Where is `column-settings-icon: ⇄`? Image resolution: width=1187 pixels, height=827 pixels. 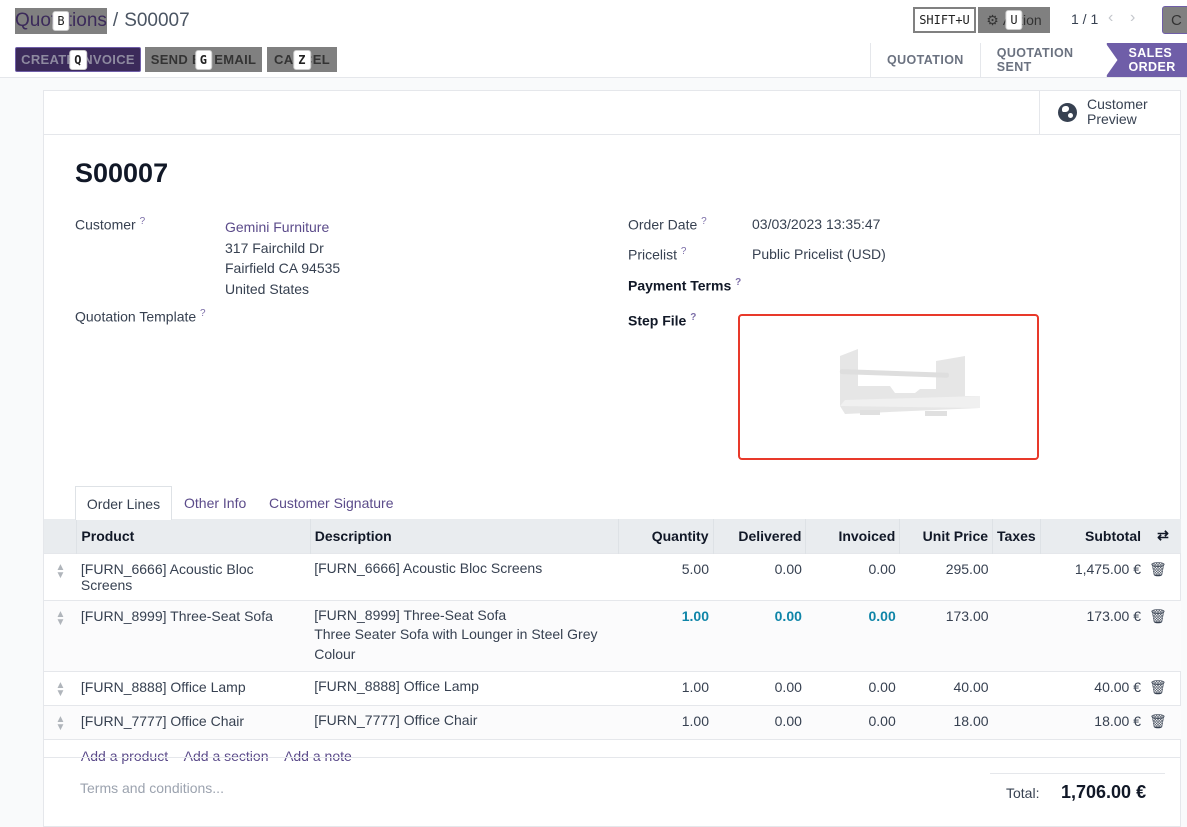
column-settings-icon: ⇄ is located at coordinates (1163, 536).